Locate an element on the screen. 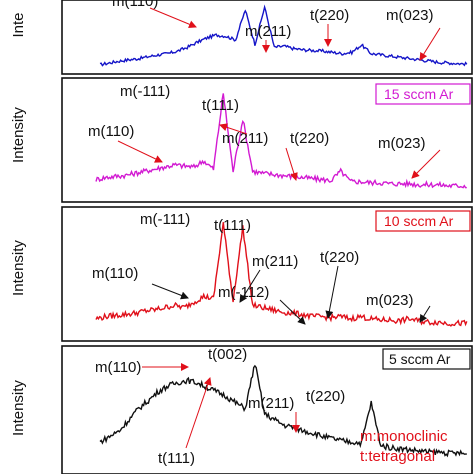 This screenshot has height=474, width=474. panel-1-spectrum is located at coordinates (283, 35).